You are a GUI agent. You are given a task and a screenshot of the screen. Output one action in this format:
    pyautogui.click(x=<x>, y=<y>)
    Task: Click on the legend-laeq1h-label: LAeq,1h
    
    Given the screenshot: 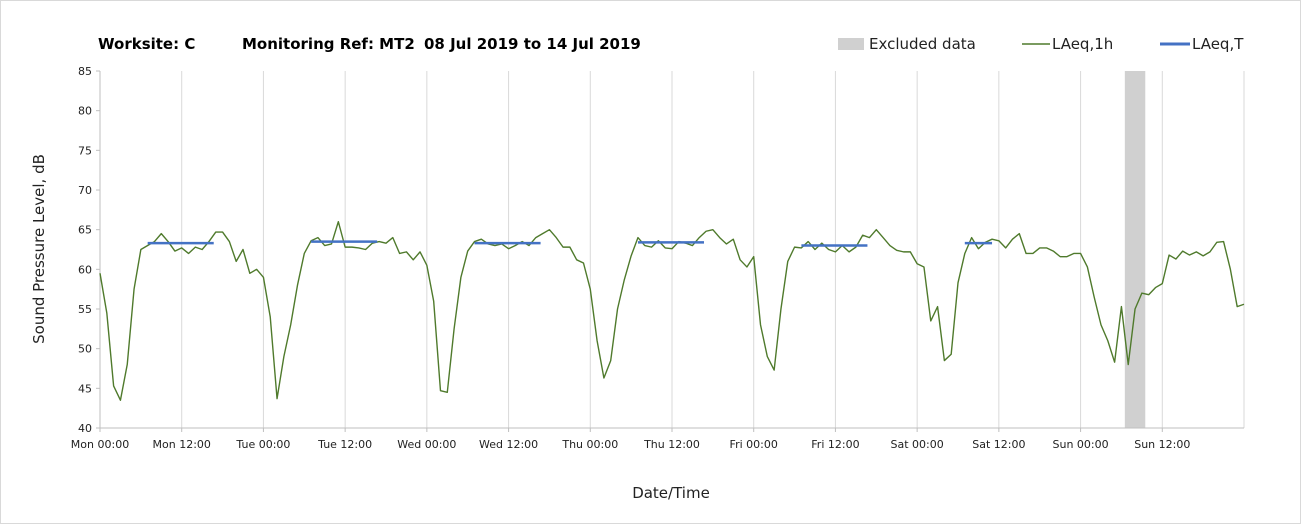 What is the action you would take?
    pyautogui.click(x=1082, y=44)
    